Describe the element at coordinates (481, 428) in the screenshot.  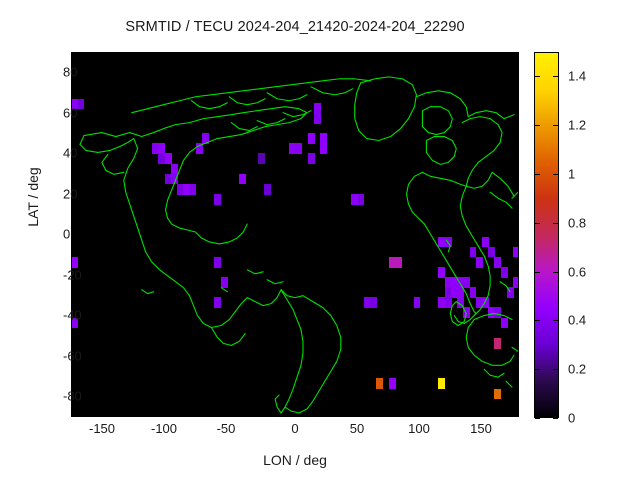
I see `xtick-label: 150` at that location.